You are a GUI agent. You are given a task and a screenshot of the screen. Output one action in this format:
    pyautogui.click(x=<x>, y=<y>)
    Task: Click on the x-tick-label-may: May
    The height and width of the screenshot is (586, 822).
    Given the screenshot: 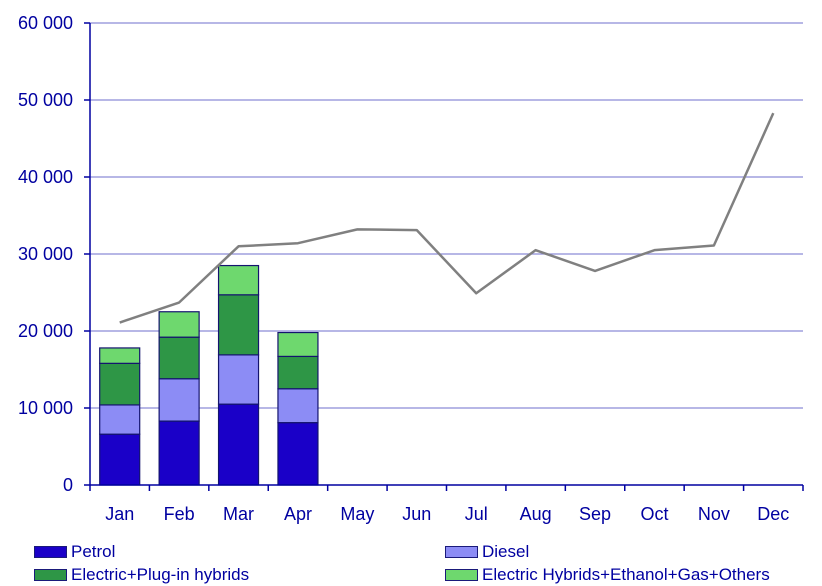 What is the action you would take?
    pyautogui.click(x=357, y=514)
    